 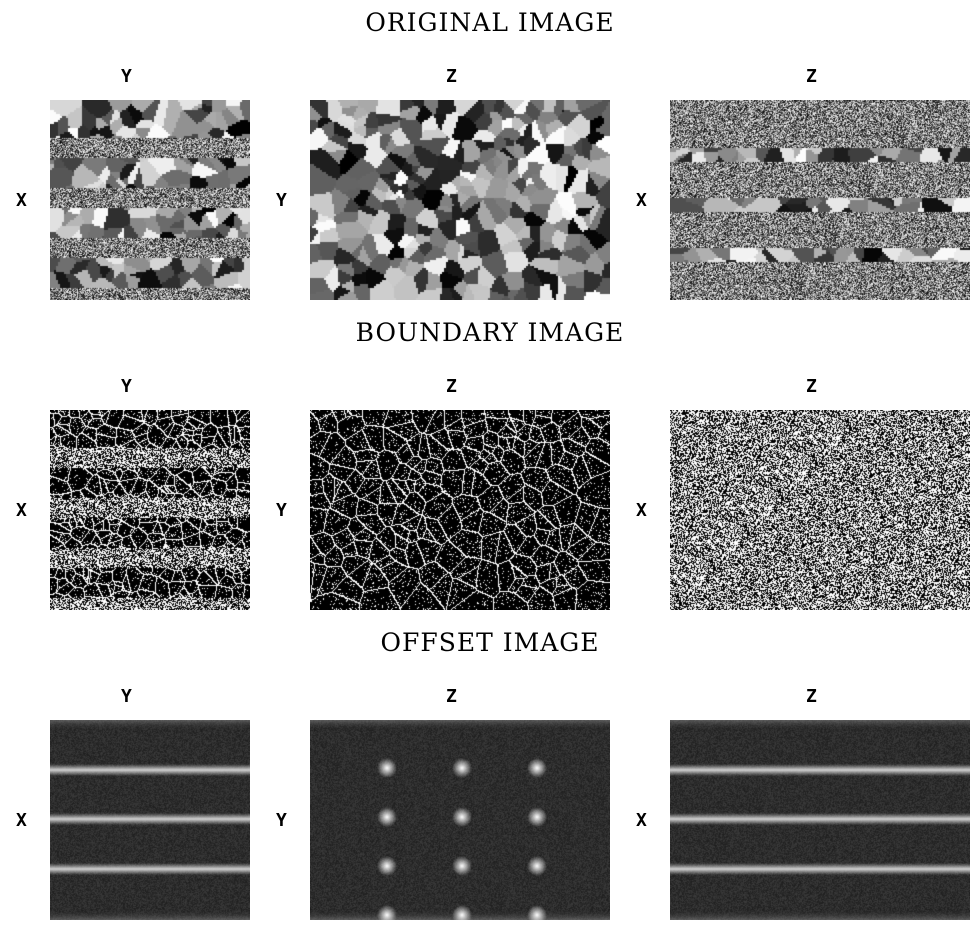 I want to click on original-xy-image, so click(x=150, y=200).